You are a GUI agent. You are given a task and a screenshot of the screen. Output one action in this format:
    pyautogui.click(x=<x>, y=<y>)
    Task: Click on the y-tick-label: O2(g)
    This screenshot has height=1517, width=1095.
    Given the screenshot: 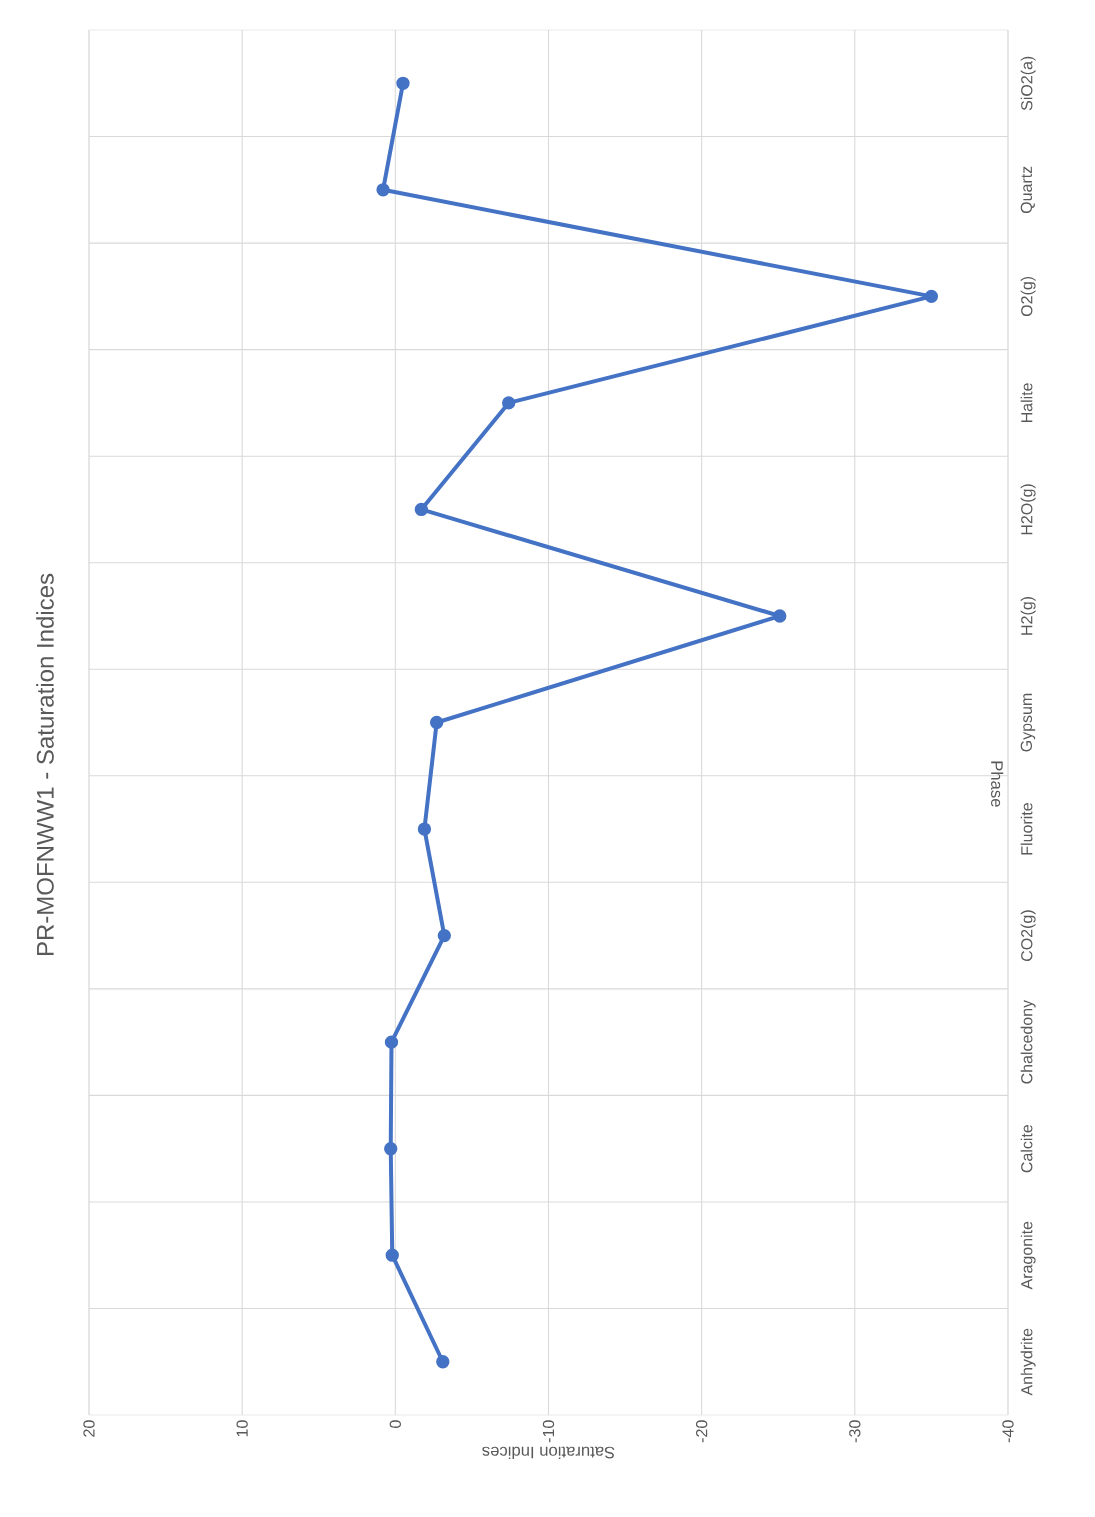 What is the action you would take?
    pyautogui.click(x=1028, y=296)
    